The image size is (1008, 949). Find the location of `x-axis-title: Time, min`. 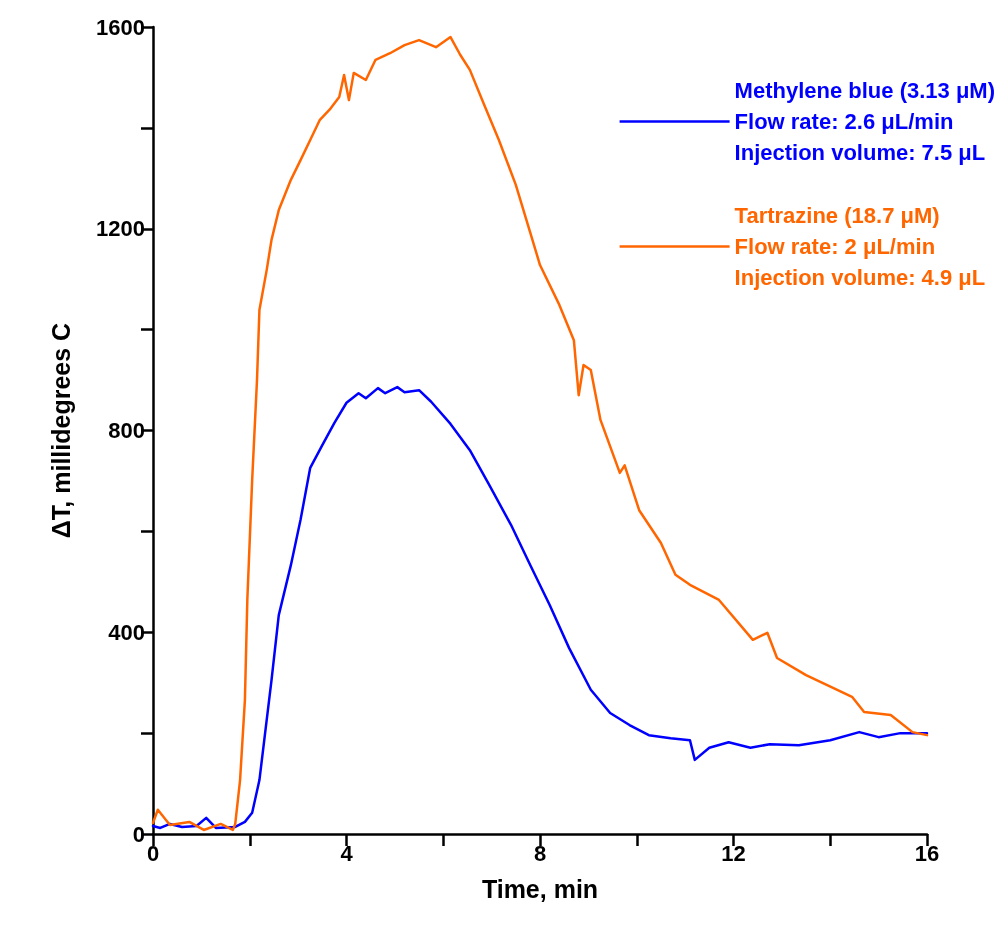

x-axis-title: Time, min is located at coordinates (540, 888).